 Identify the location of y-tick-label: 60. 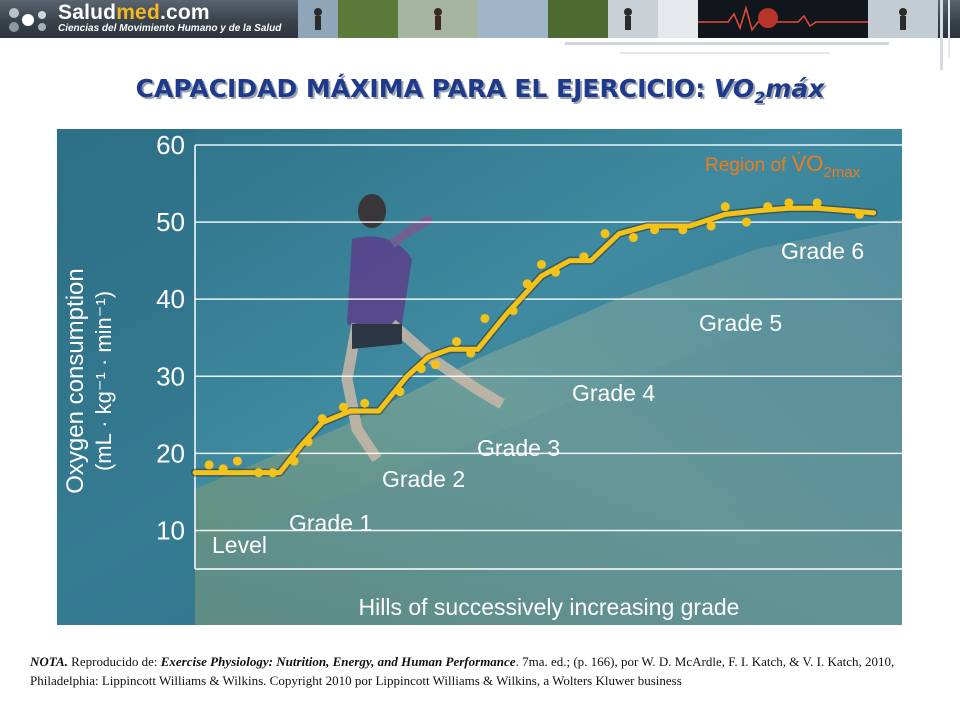
(170, 145).